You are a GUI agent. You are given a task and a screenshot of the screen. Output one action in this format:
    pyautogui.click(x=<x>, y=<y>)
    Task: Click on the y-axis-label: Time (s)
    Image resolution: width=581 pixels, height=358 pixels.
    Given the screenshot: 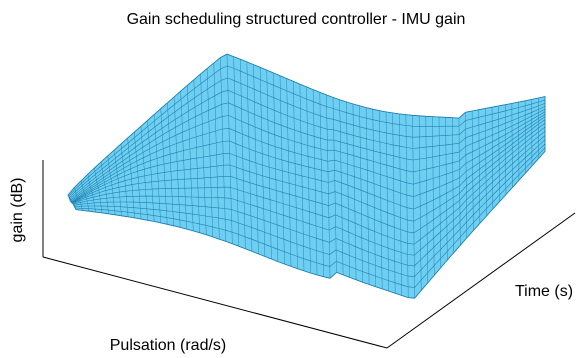 What is the action you would take?
    pyautogui.click(x=544, y=291)
    